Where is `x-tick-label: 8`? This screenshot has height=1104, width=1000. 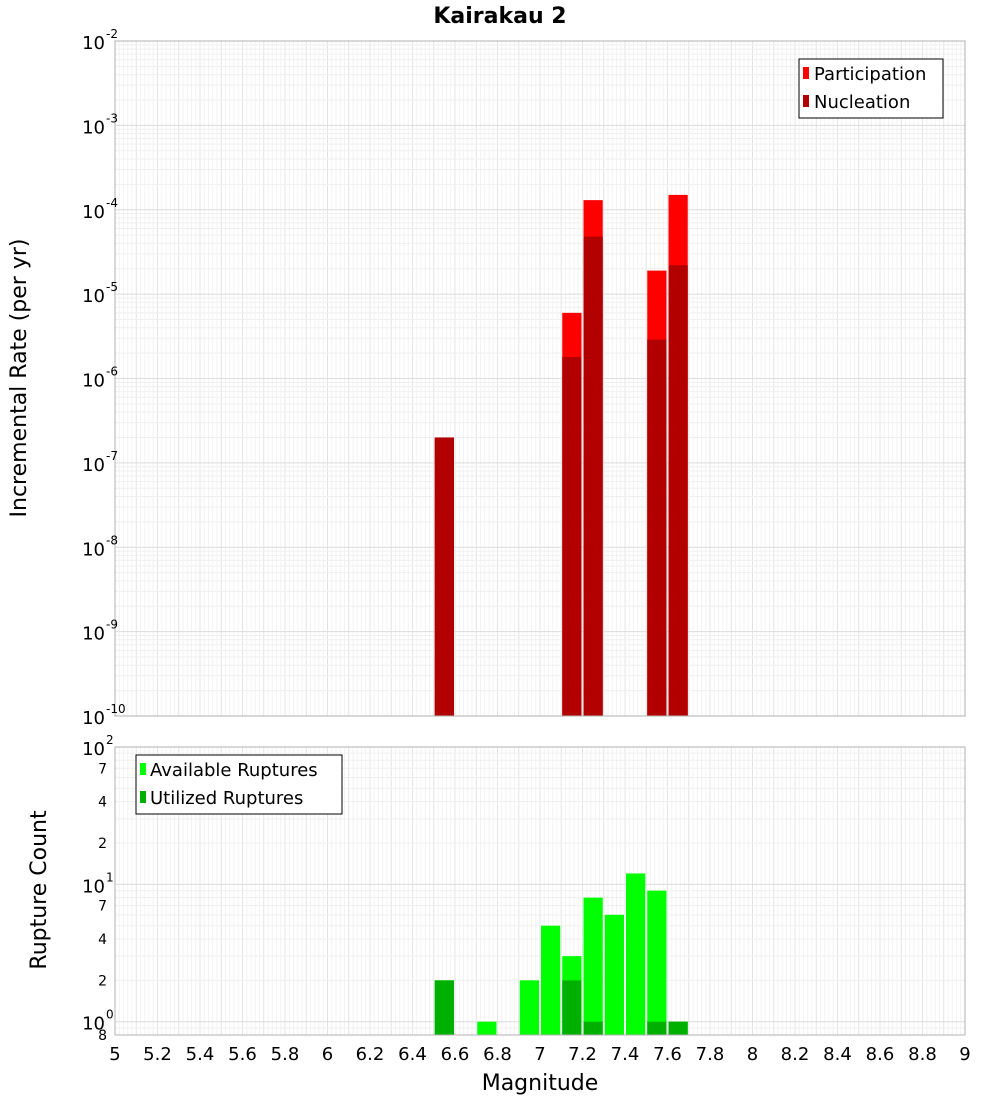
x-tick-label: 8 is located at coordinates (752, 1054).